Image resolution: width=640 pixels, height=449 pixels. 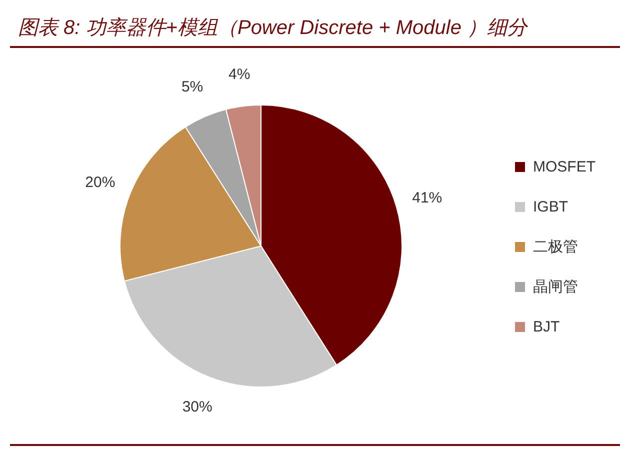 What do you see at coordinates (274, 28) in the screenshot?
I see `chart-title: 图表 8: 功率器件+模组（Power Discrete + Module ）细分` at bounding box center [274, 28].